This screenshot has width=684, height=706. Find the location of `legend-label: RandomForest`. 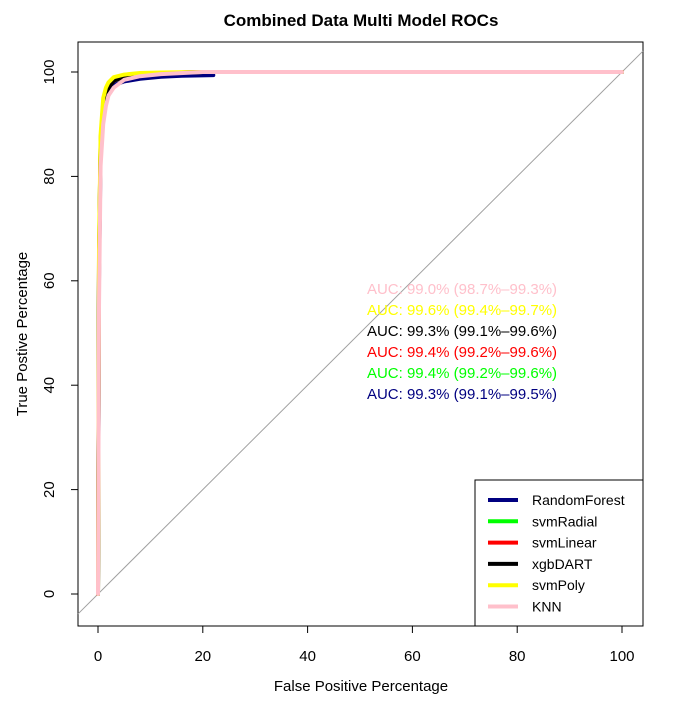

legend-label: RandomForest is located at coordinates (578, 500).